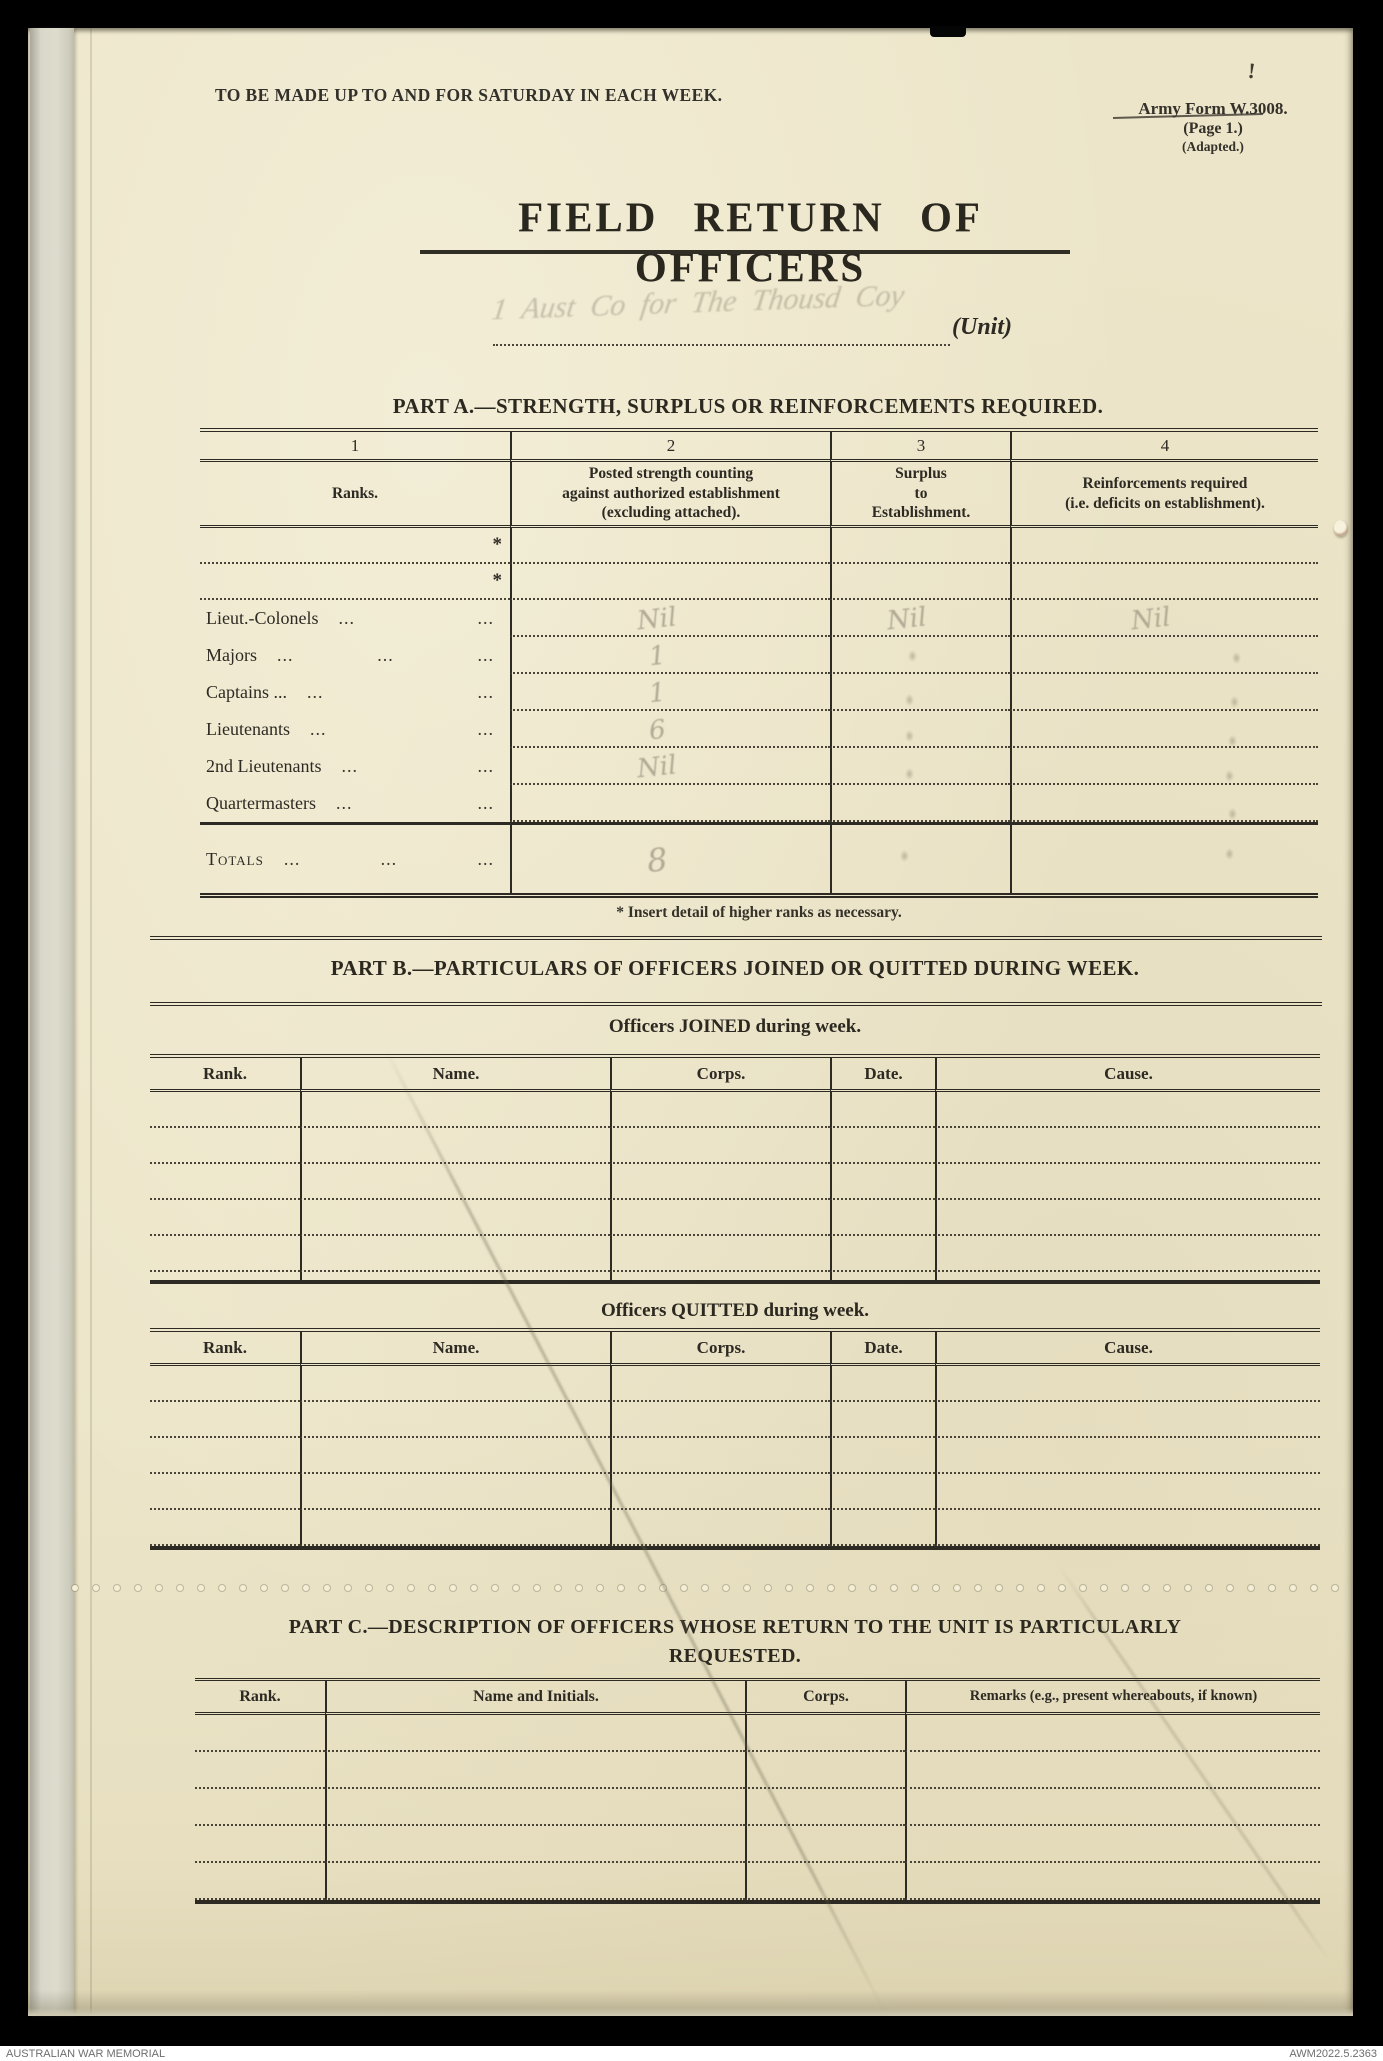  I want to click on totals-label: Totals, so click(235, 858).